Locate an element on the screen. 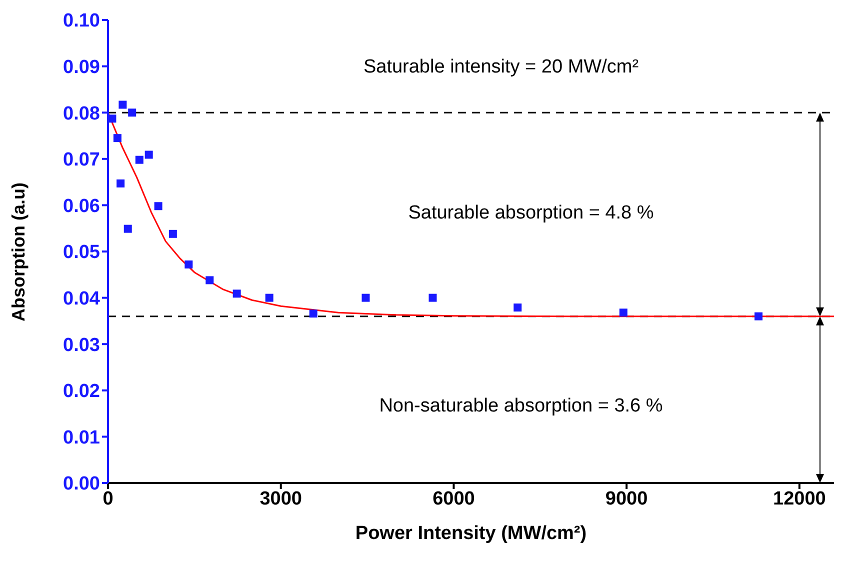  annotation: Saturable absorption = 4.8 % is located at coordinates (531, 213).